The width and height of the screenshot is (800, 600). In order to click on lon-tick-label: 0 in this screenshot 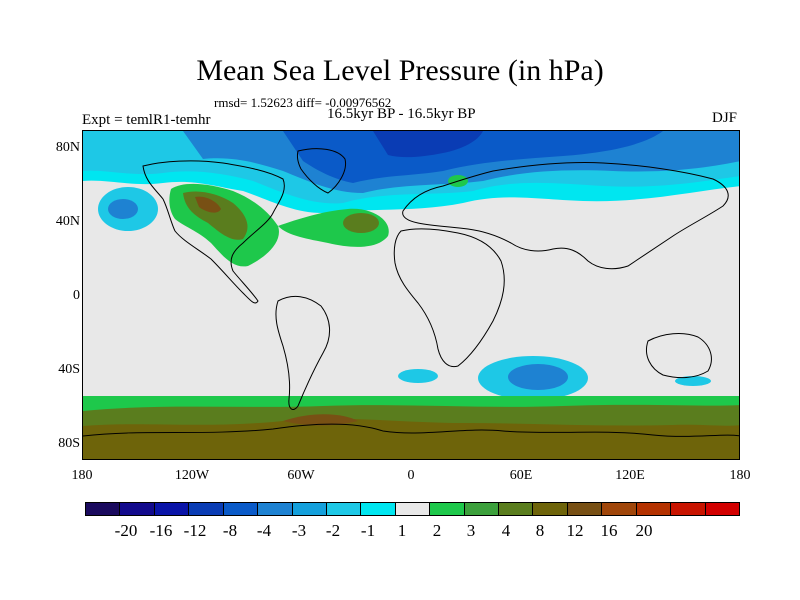, I will do `click(411, 475)`.